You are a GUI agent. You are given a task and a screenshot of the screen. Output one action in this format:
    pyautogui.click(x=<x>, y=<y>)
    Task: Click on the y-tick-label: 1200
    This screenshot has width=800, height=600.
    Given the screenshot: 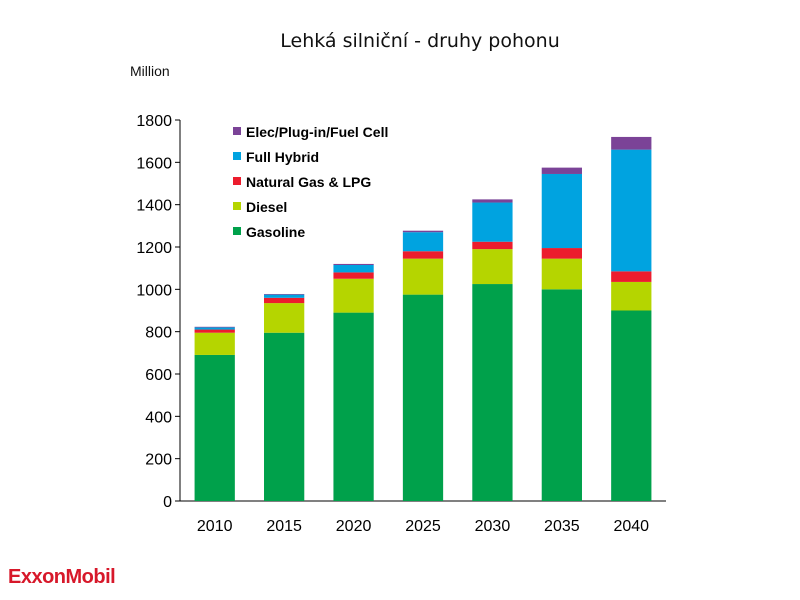 What is the action you would take?
    pyautogui.click(x=154, y=248)
    